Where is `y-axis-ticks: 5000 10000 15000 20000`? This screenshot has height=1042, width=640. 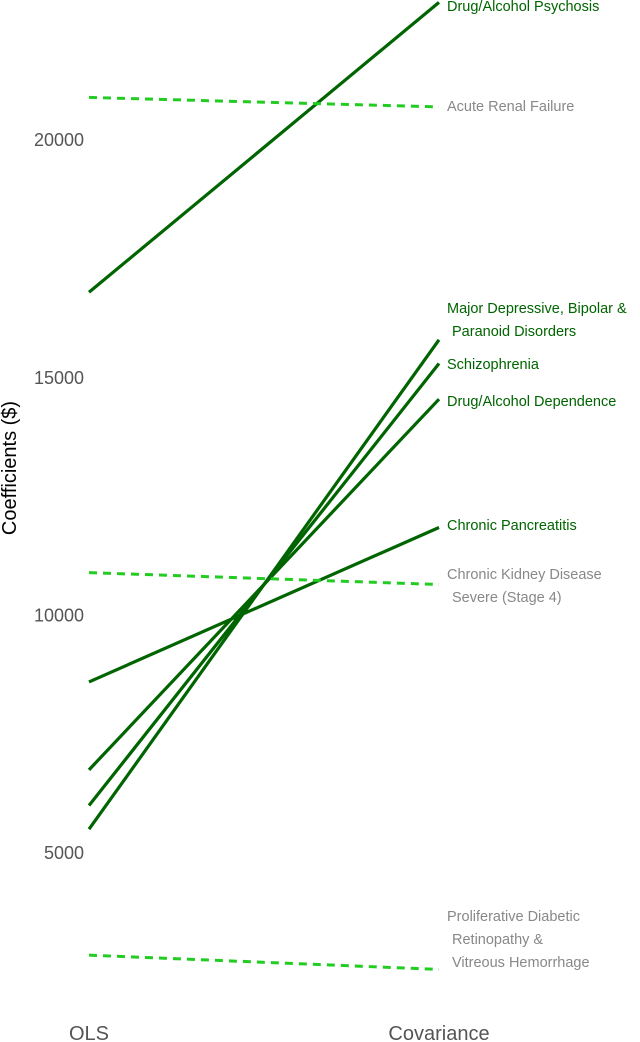 y-axis-ticks: 5000 10000 15000 20000 is located at coordinates (59, 496).